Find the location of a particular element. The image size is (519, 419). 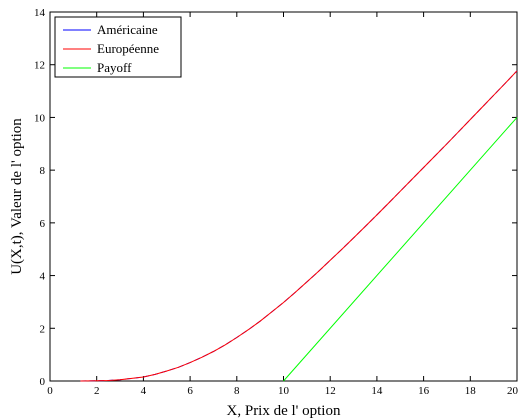

legend-label: Américaine is located at coordinates (127, 29).